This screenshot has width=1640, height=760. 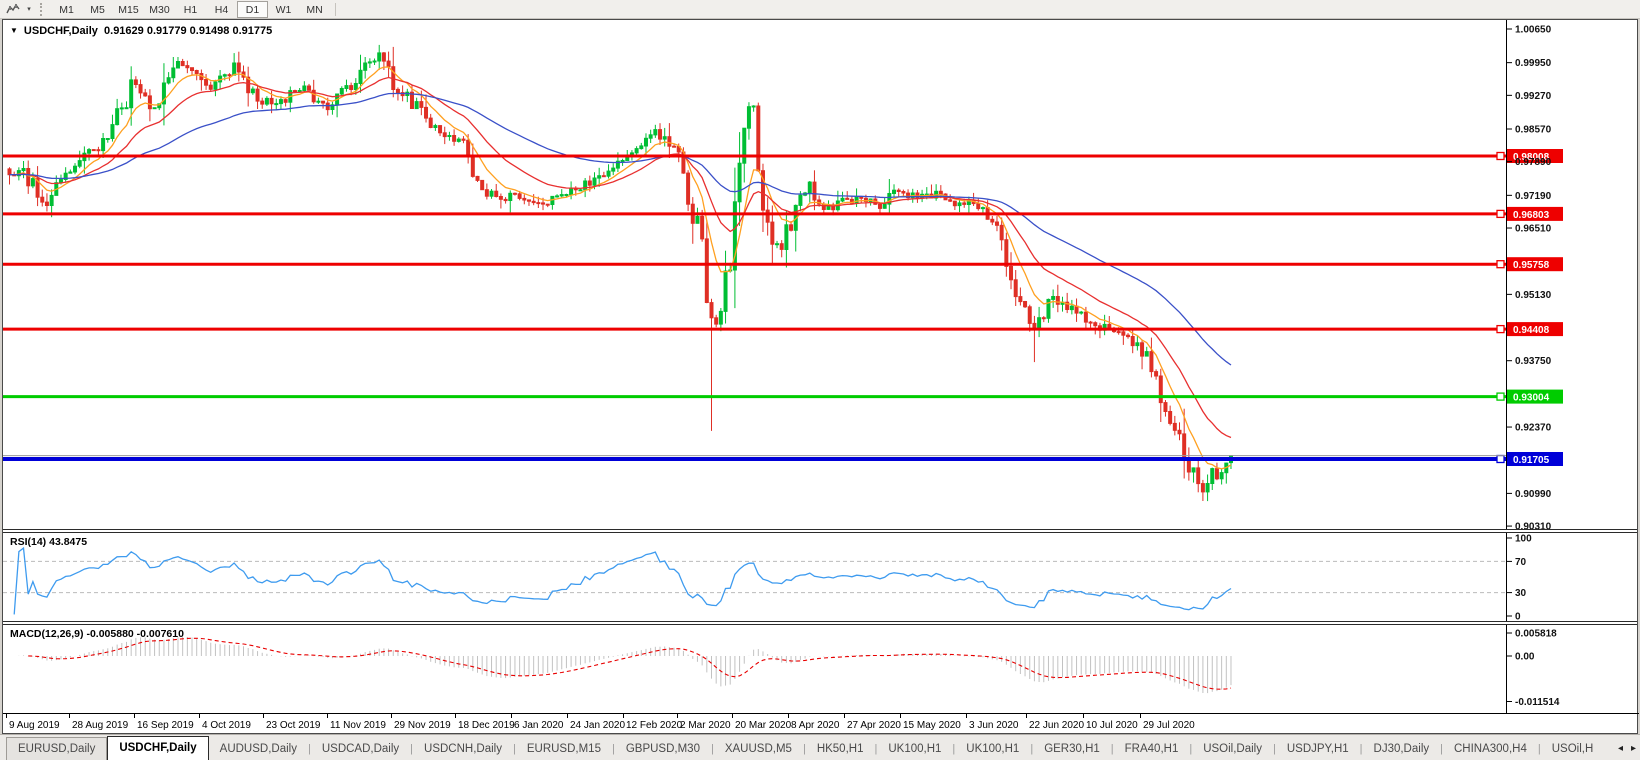 I want to click on level-line-0.98008: 0.98008, so click(x=783, y=156).